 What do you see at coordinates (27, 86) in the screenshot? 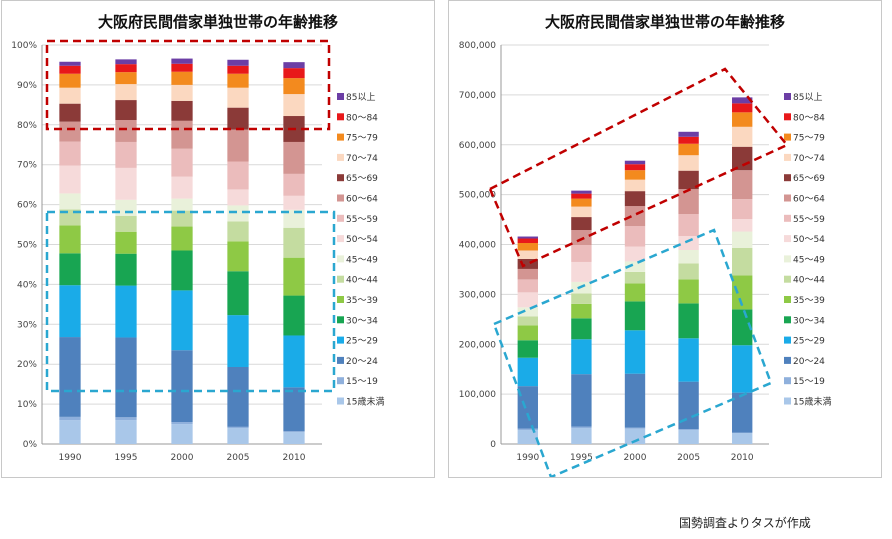
I see `y-tick-label: 90%` at bounding box center [27, 86].